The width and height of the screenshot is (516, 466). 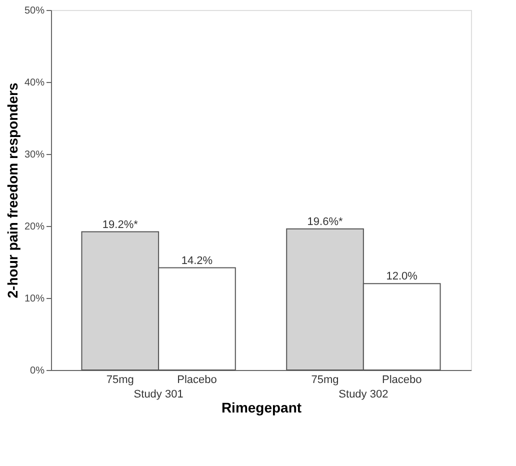 What do you see at coordinates (34, 83) in the screenshot?
I see `y-tick-label: 40%` at bounding box center [34, 83].